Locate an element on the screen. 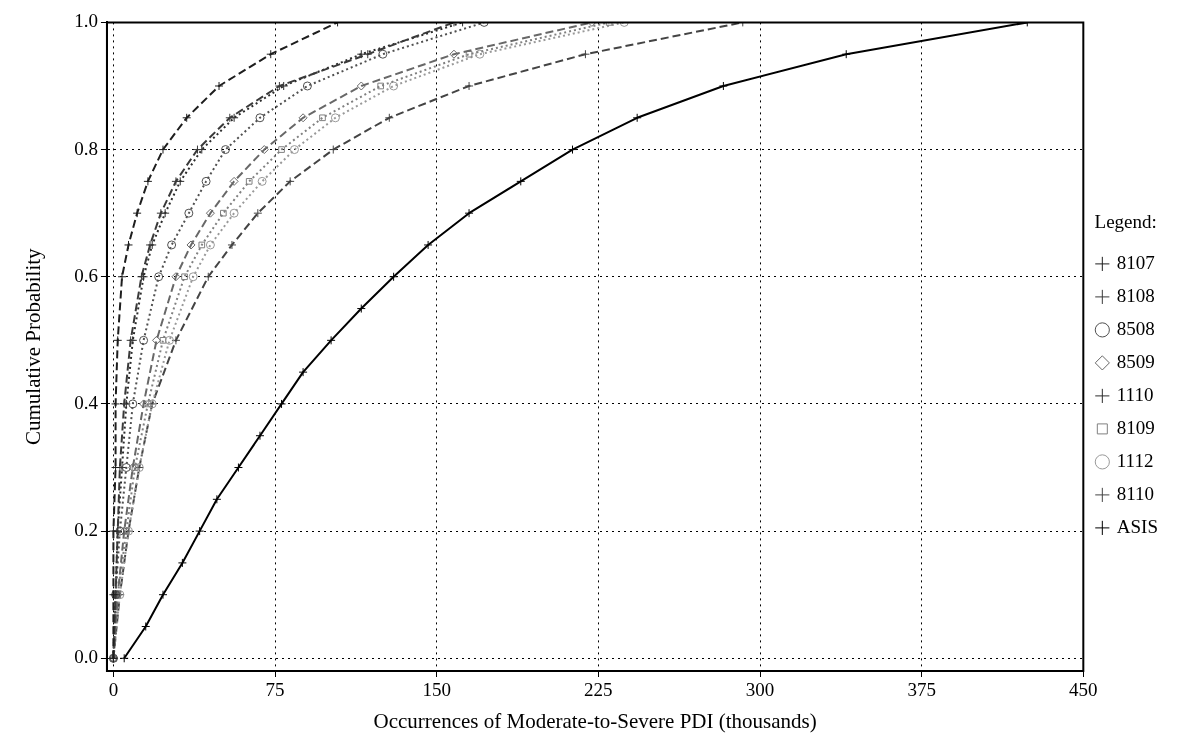 This screenshot has height=753, width=1189. x-tick-label: 300 is located at coordinates (760, 690).